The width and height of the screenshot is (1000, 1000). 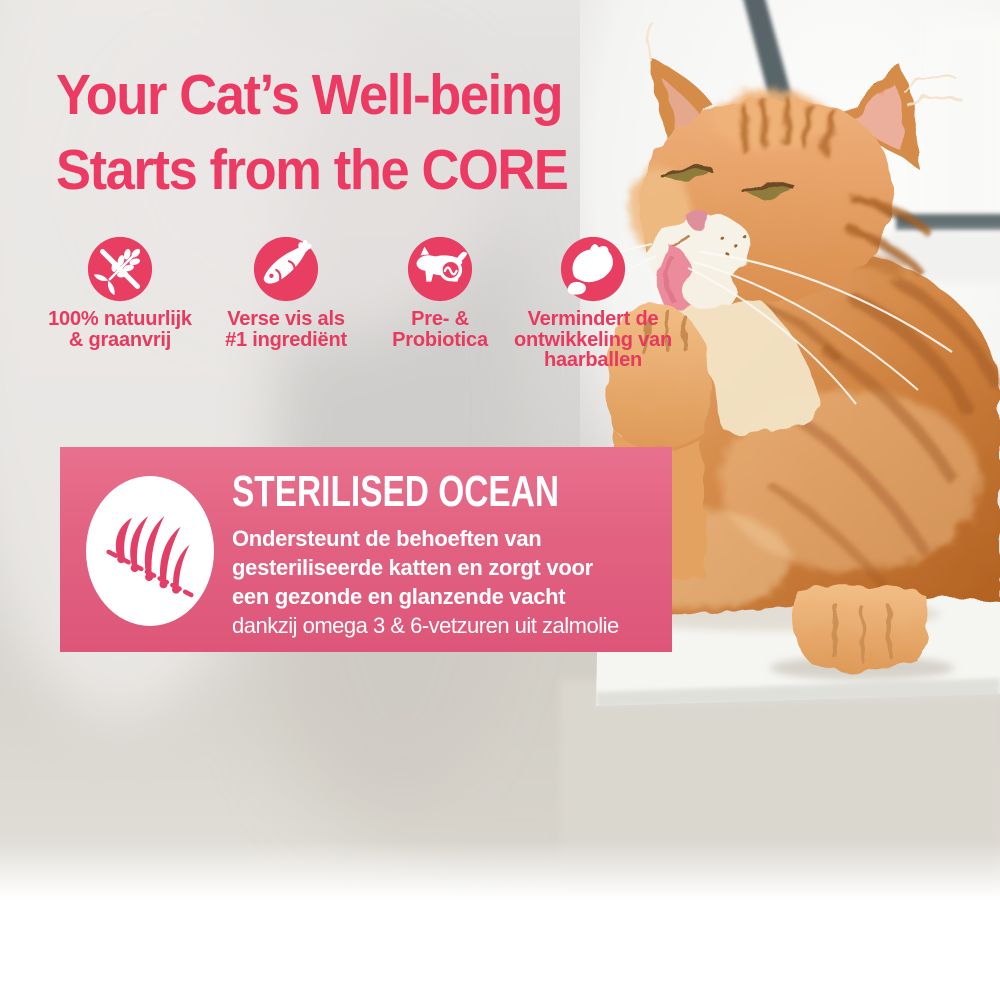 I want to click on caption-line: Pre- &, so click(x=440, y=319).